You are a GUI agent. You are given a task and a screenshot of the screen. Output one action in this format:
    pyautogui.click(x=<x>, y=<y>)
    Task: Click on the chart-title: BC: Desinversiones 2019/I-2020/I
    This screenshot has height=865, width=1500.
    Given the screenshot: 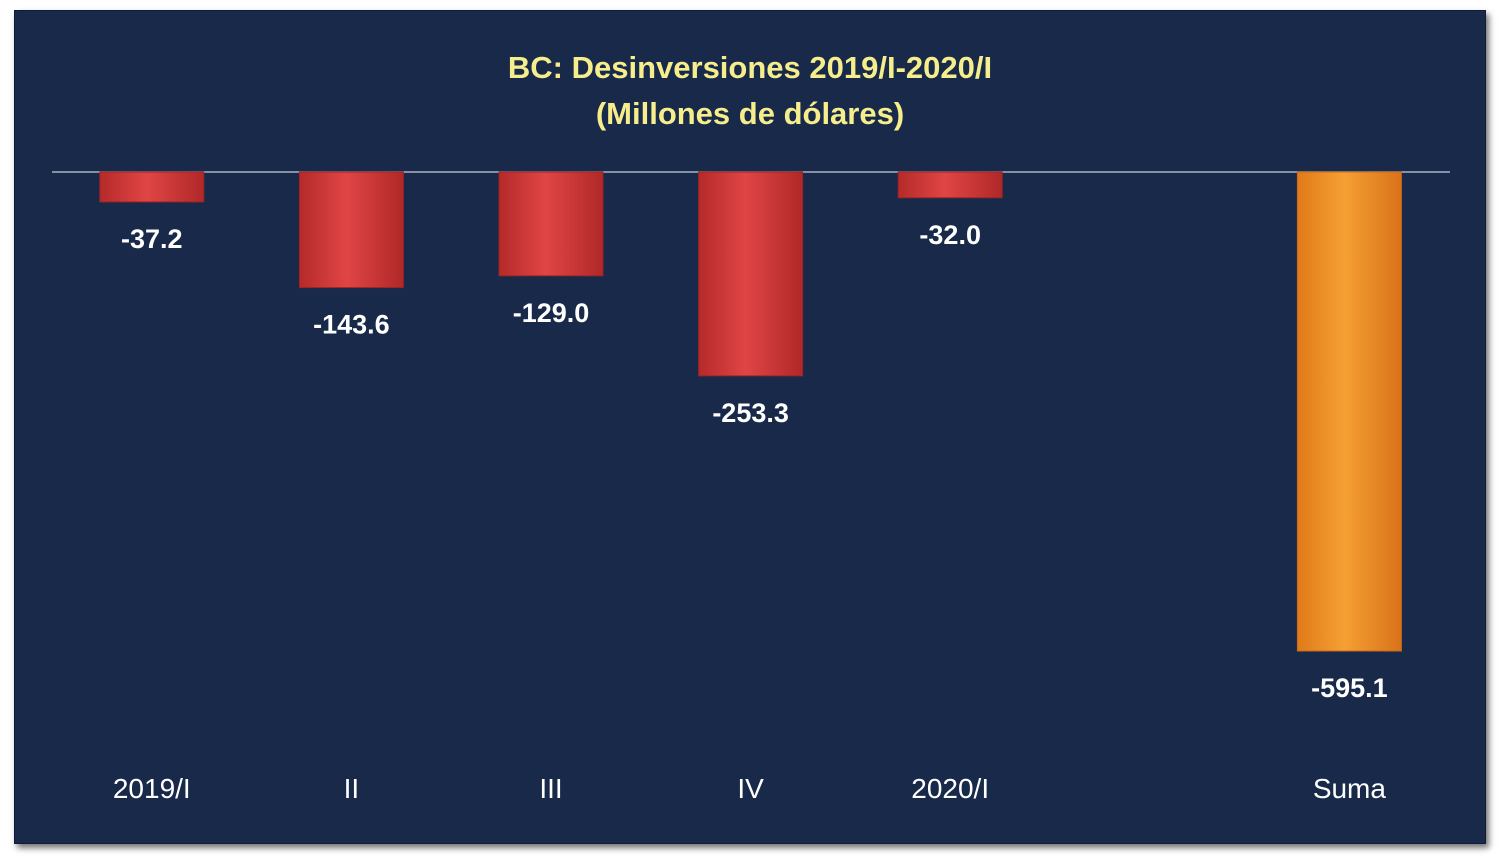 What is the action you would take?
    pyautogui.click(x=750, y=67)
    